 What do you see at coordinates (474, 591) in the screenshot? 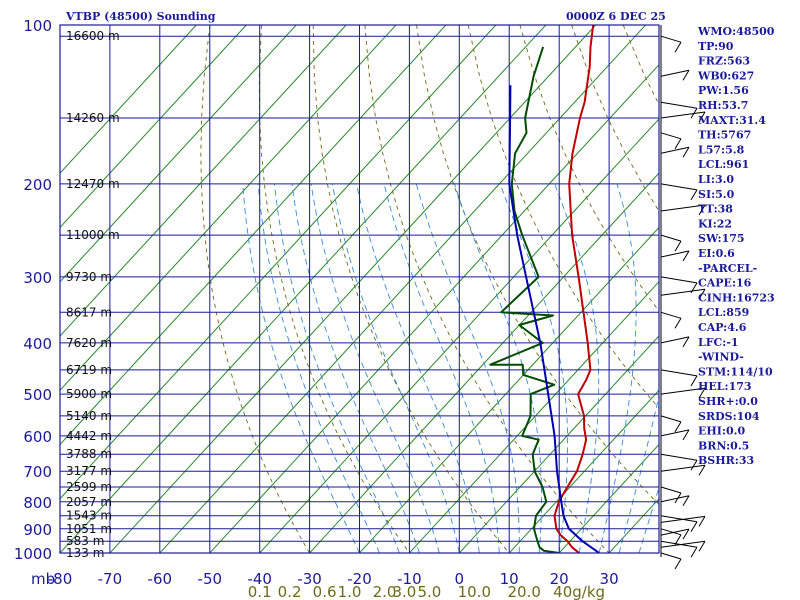
I see `mixing-ratio-label: 10.0` at bounding box center [474, 591].